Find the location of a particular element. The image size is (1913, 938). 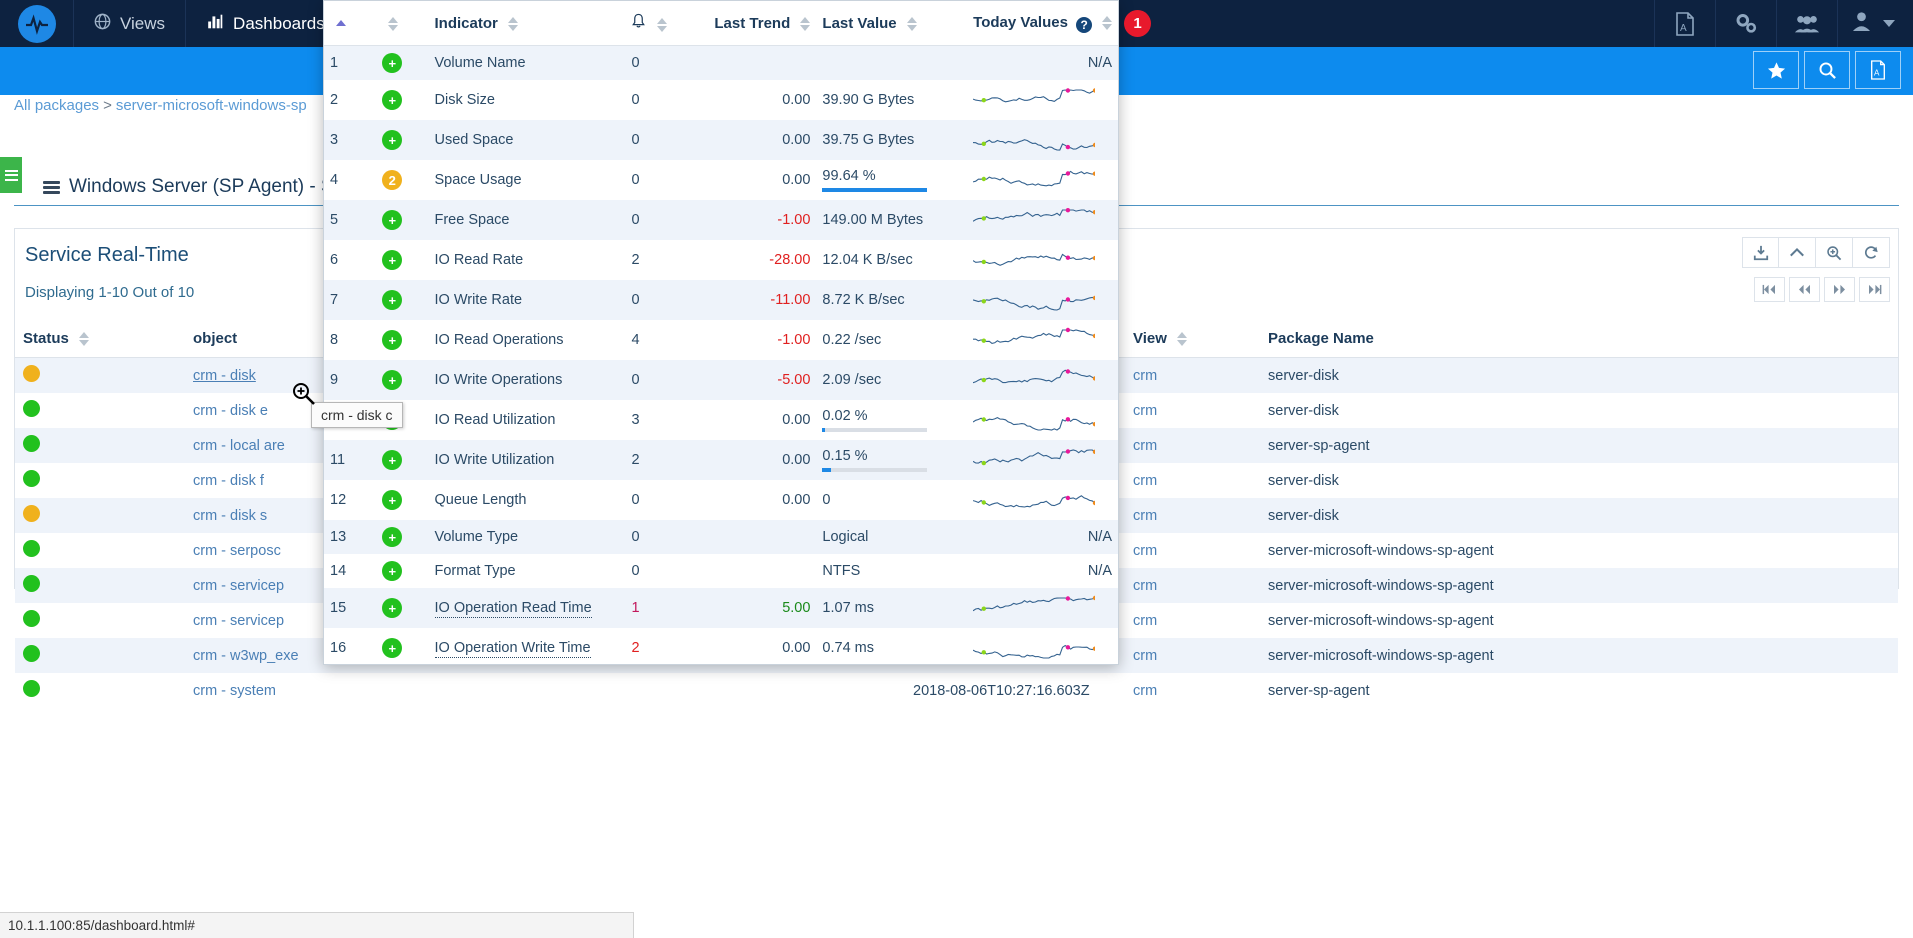

indicator-row: 8 + IO Read Operations 4 -1.00 0.22 /sec is located at coordinates (721, 340).